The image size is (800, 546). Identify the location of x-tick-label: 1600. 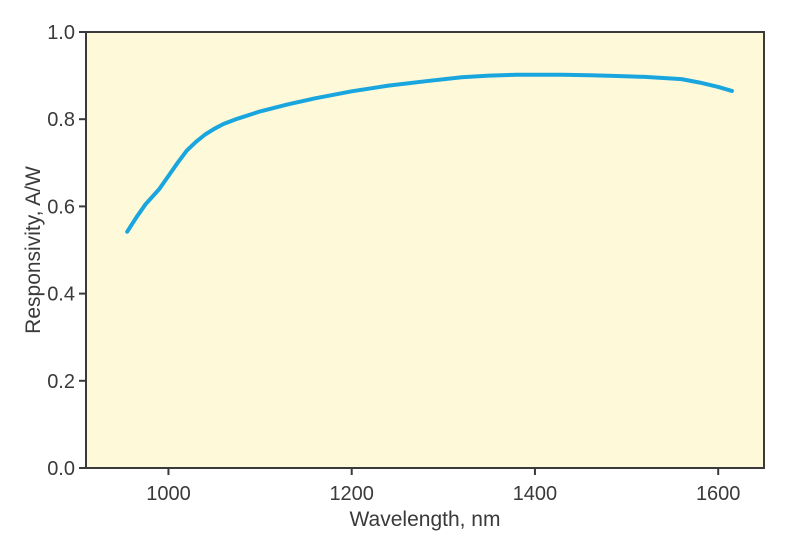
(718, 494).